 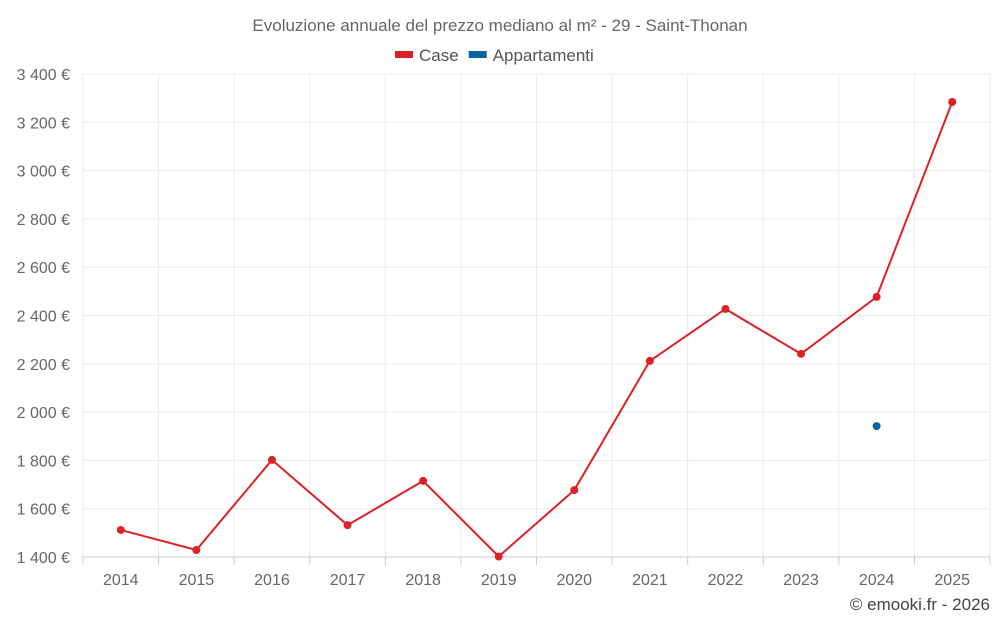 I want to click on data-point-case-2017, so click(x=347, y=525).